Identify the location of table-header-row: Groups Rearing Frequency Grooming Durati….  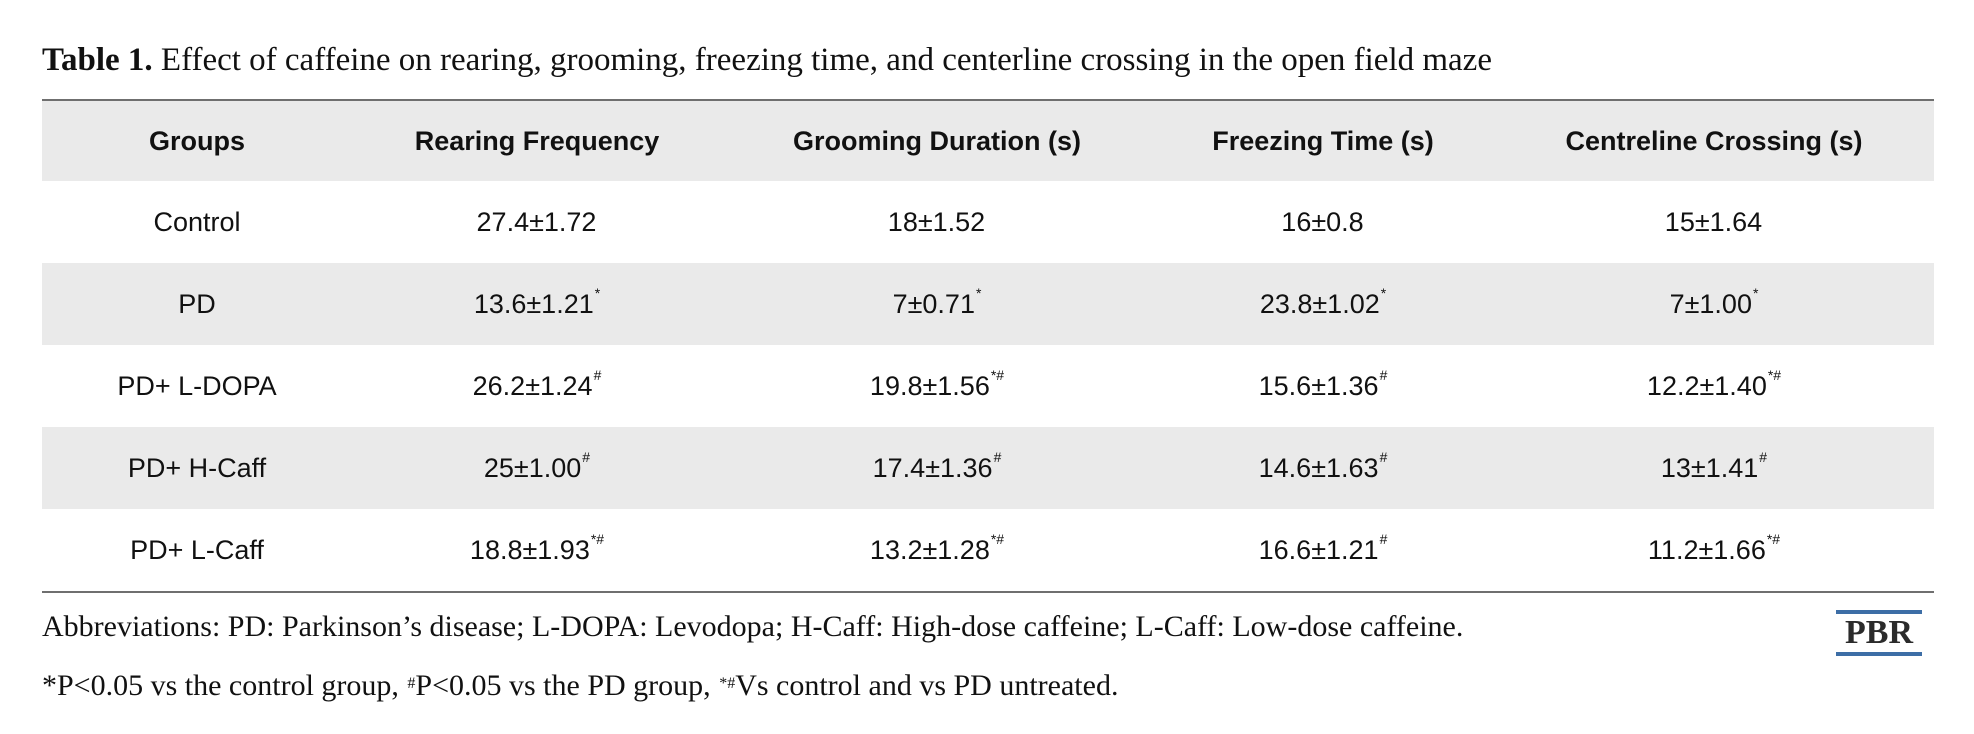
(988, 141).